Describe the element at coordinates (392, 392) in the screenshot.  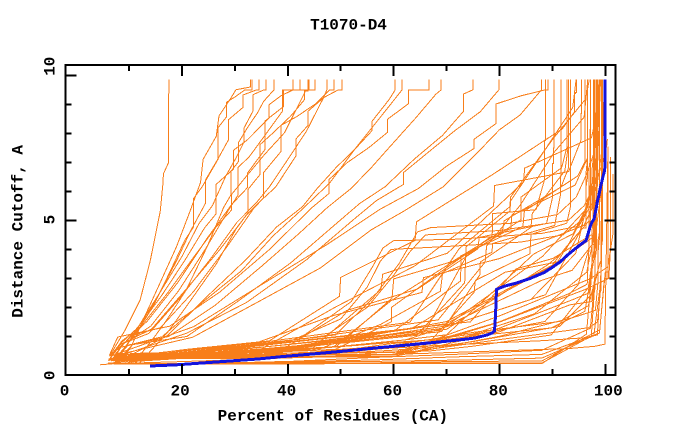
I see `svg-text: 60` at that location.